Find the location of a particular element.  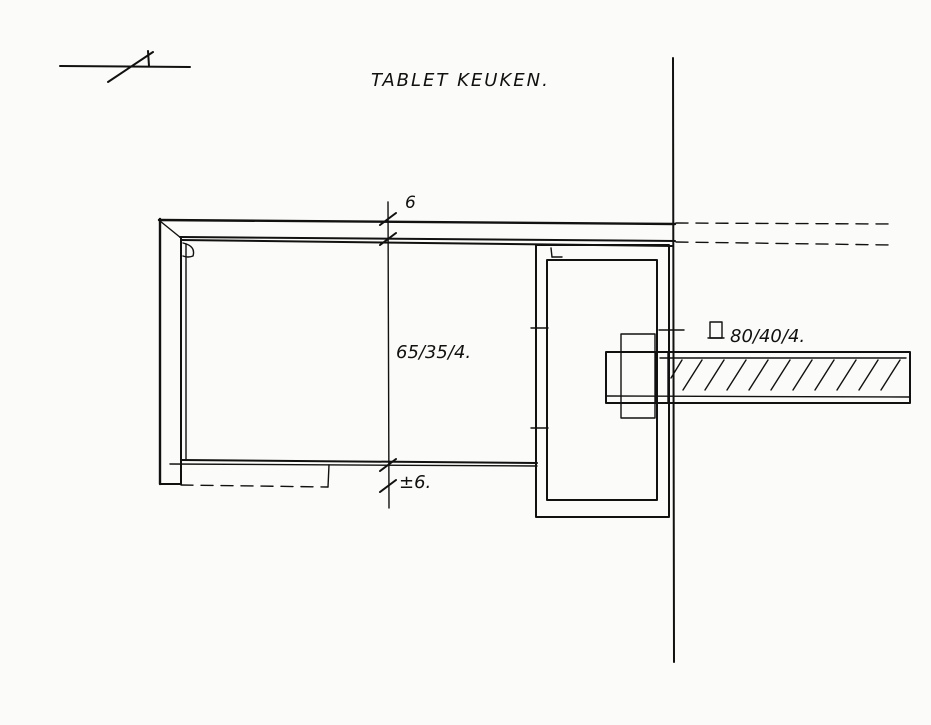

inner-profile-label: 65/35/4. is located at coordinates (433, 352).